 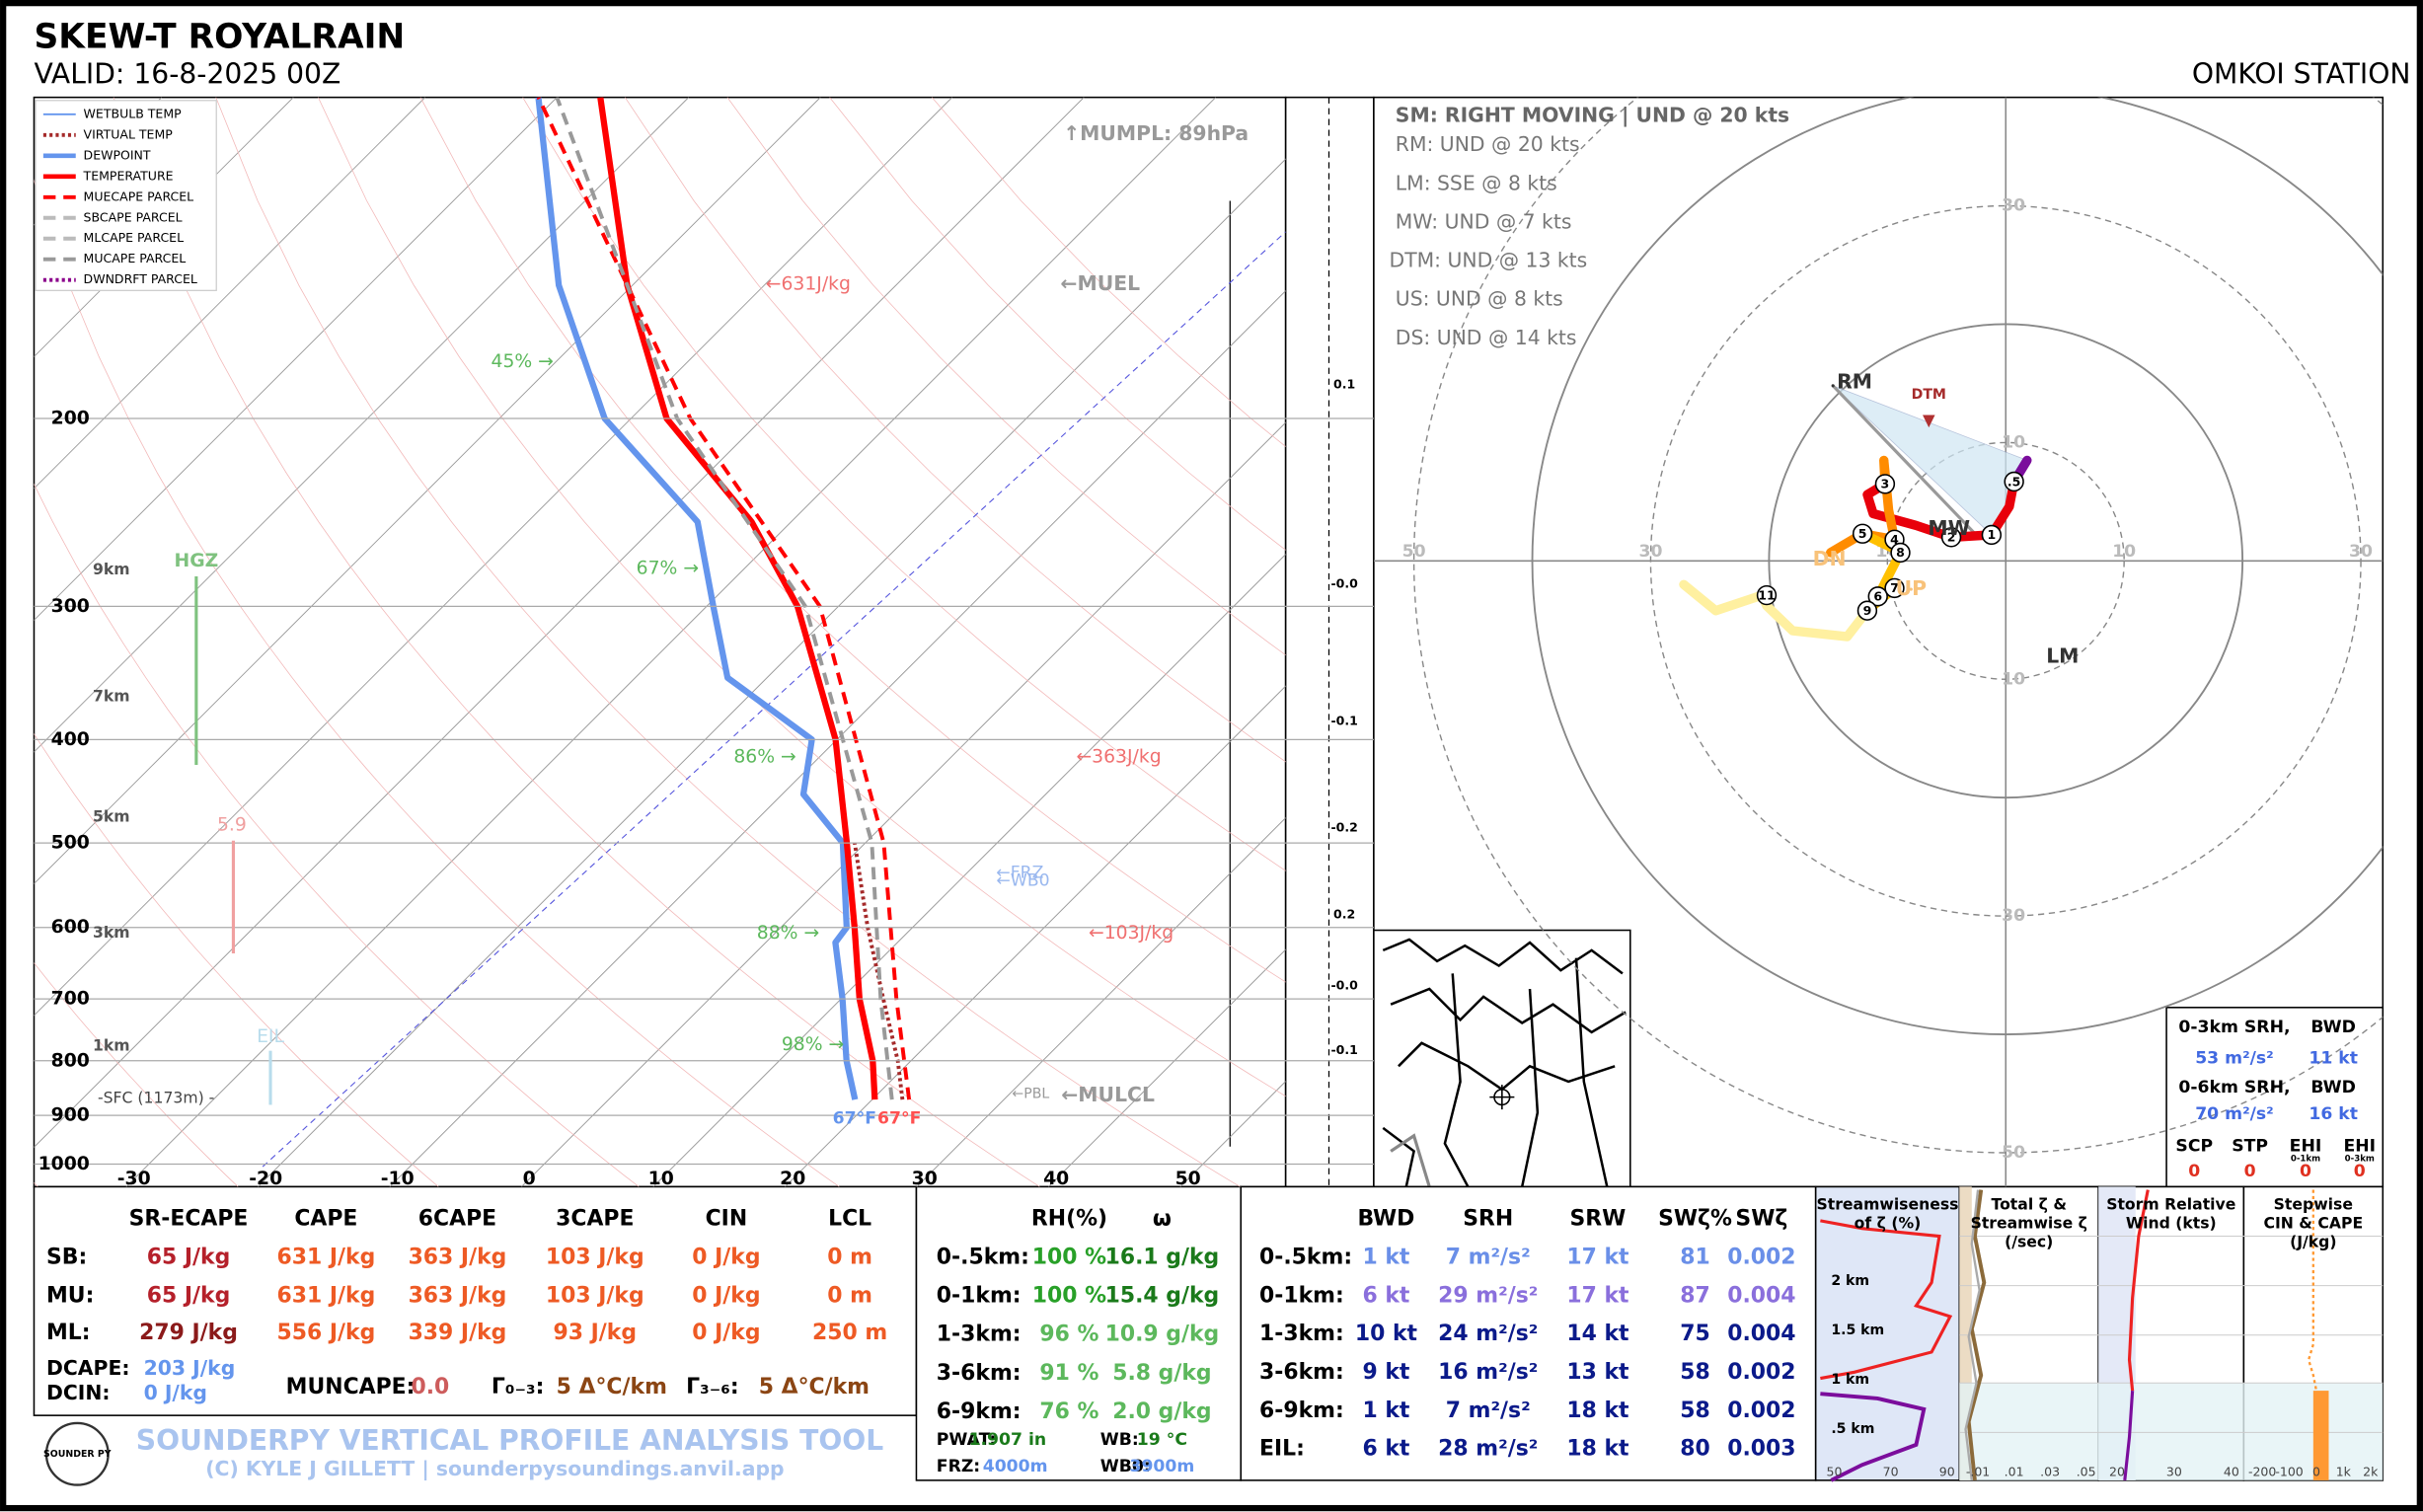 I want to click on annotation: 98% →, so click(x=813, y=1044).